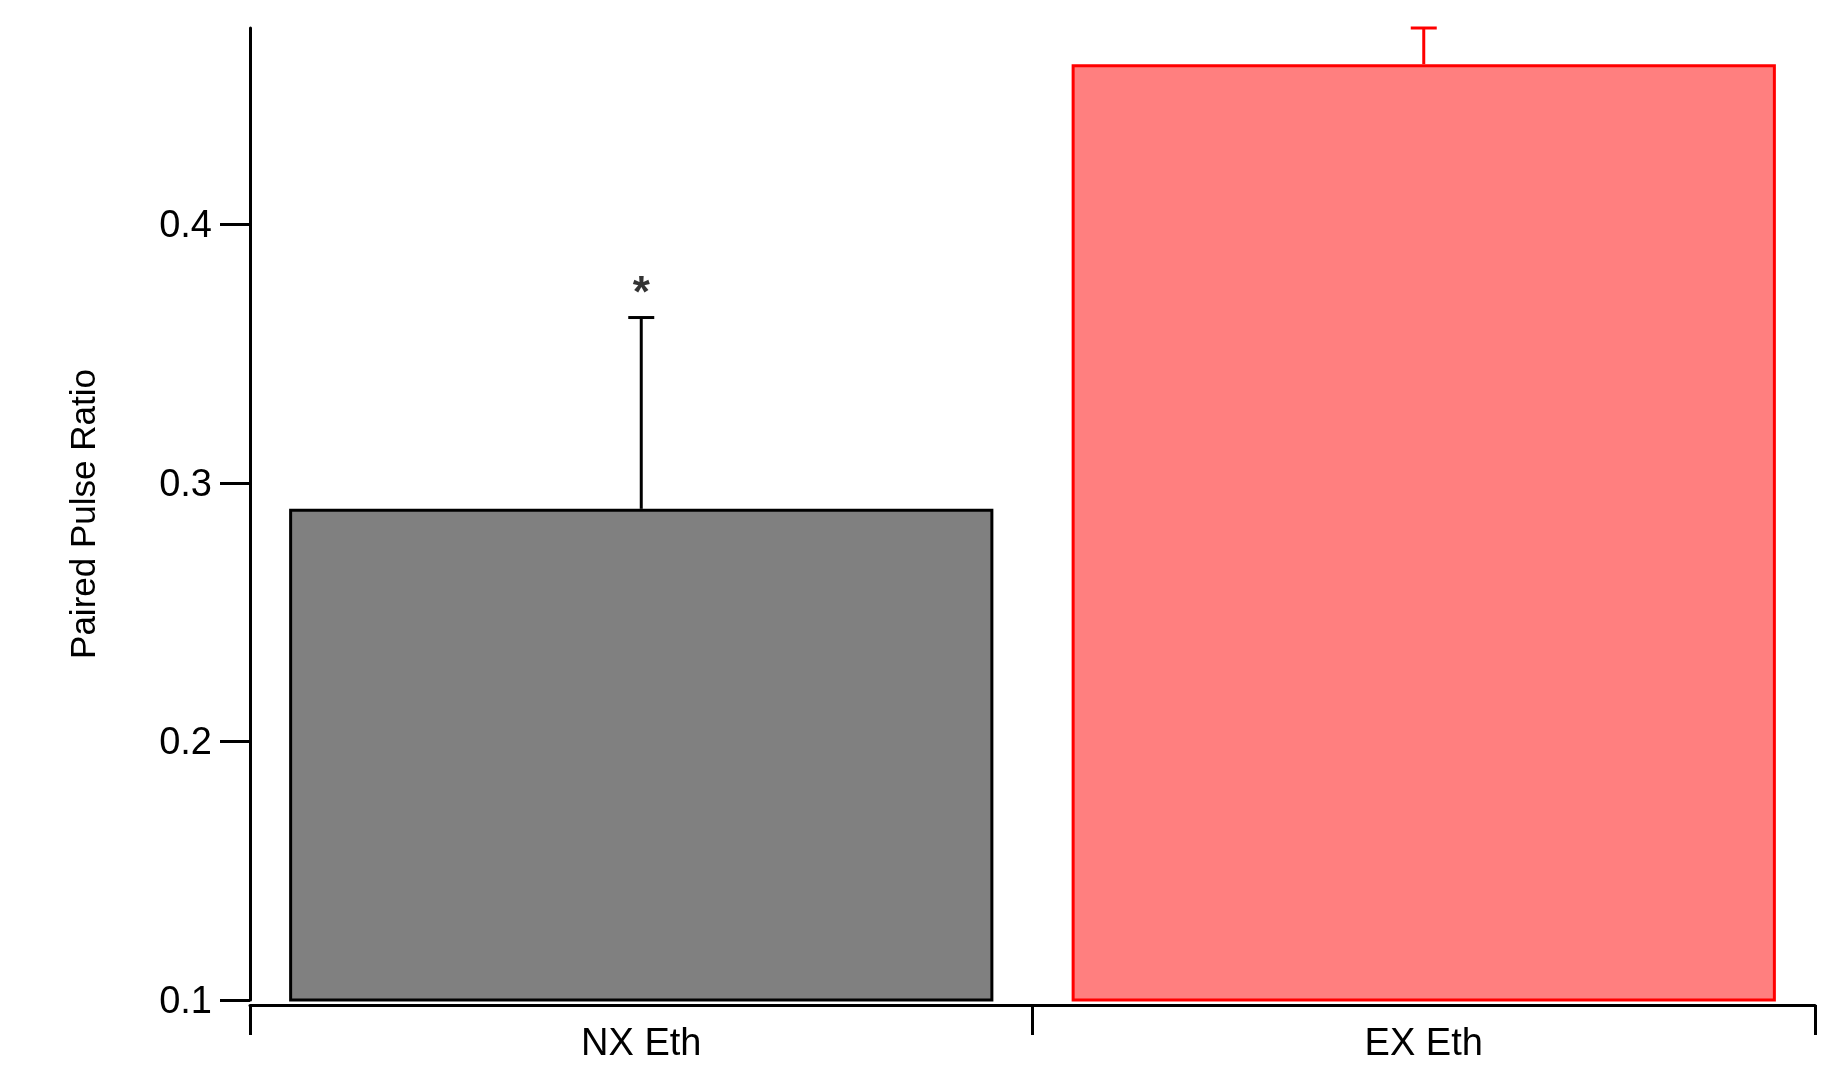 The image size is (1835, 1072). What do you see at coordinates (641, 1042) in the screenshot?
I see `x-tick-label: NX Eth` at bounding box center [641, 1042].